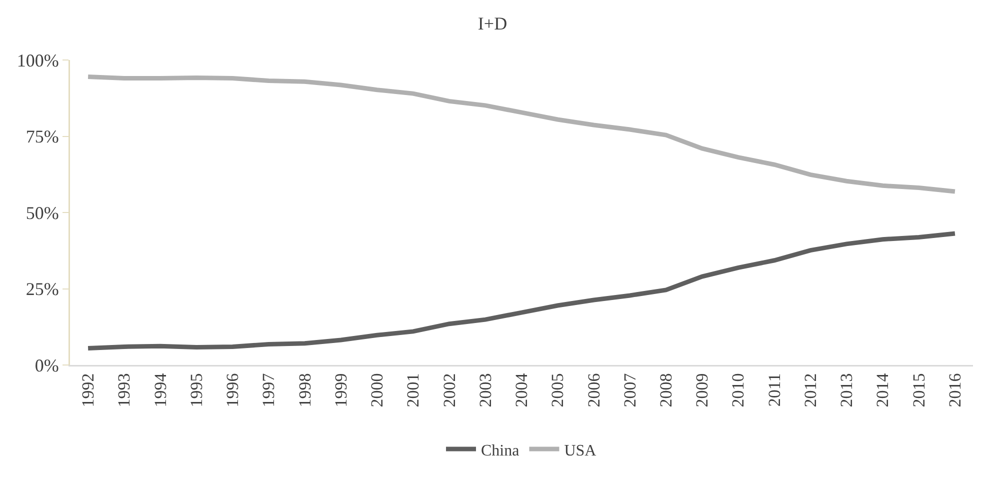  I want to click on x-tick-label: 2008, so click(666, 390).